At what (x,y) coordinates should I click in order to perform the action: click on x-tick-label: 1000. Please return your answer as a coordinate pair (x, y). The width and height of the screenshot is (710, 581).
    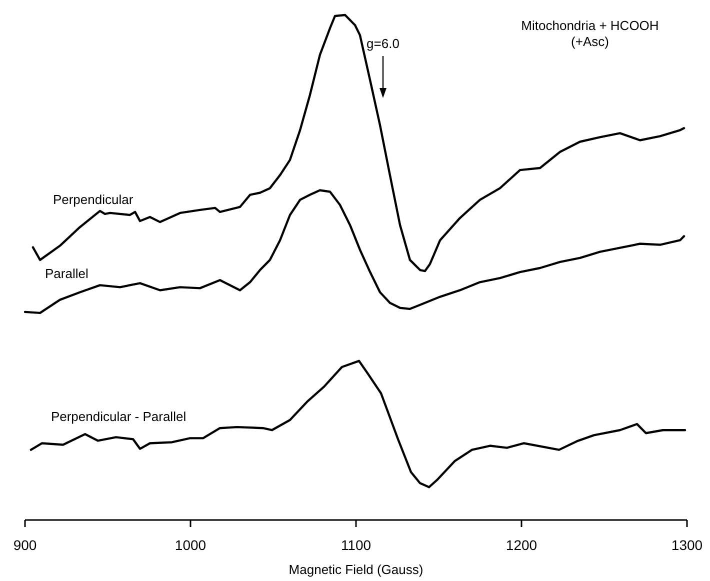
    Looking at the image, I should click on (190, 545).